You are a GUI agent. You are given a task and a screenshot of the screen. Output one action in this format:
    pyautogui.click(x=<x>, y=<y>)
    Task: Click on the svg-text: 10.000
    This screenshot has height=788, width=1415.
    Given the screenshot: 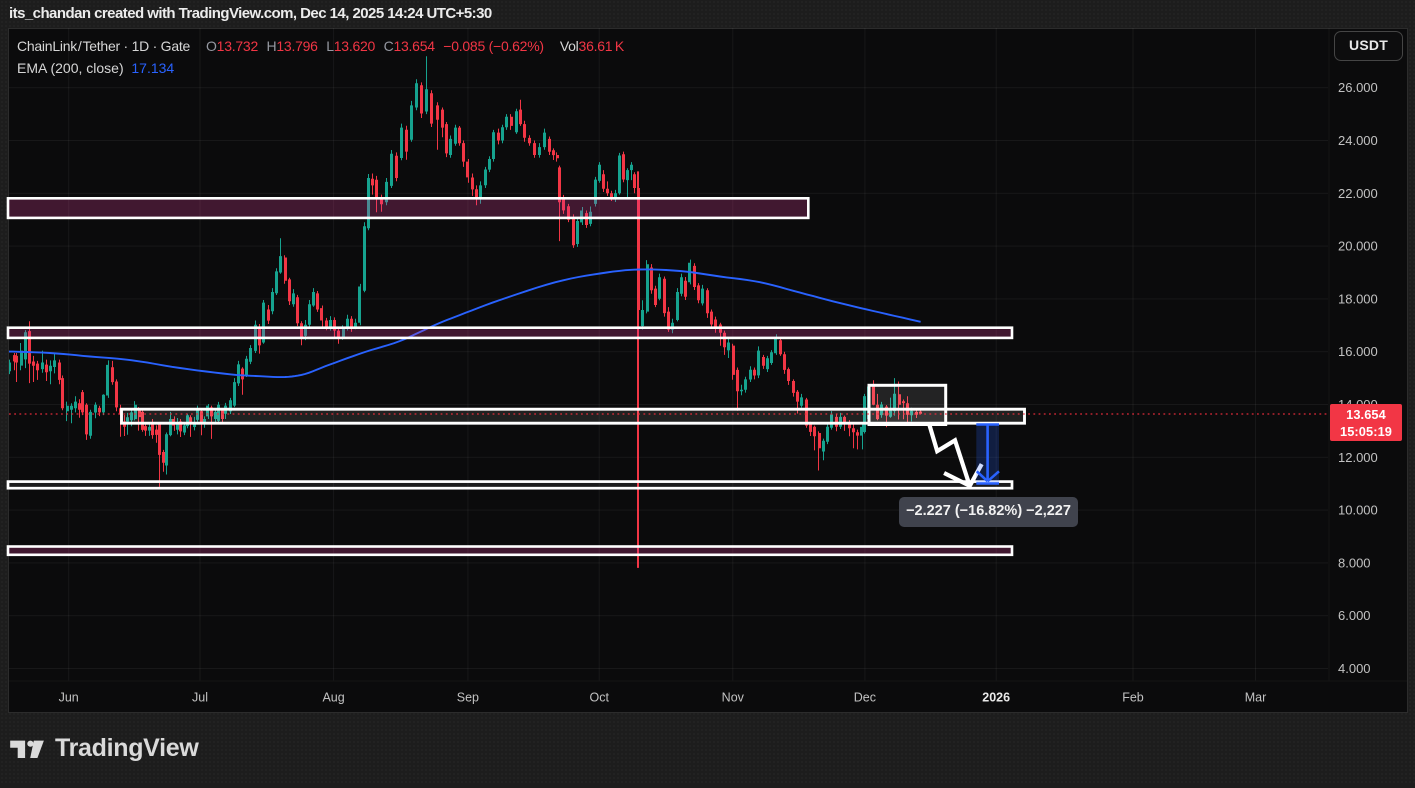 What is the action you would take?
    pyautogui.click(x=1358, y=510)
    